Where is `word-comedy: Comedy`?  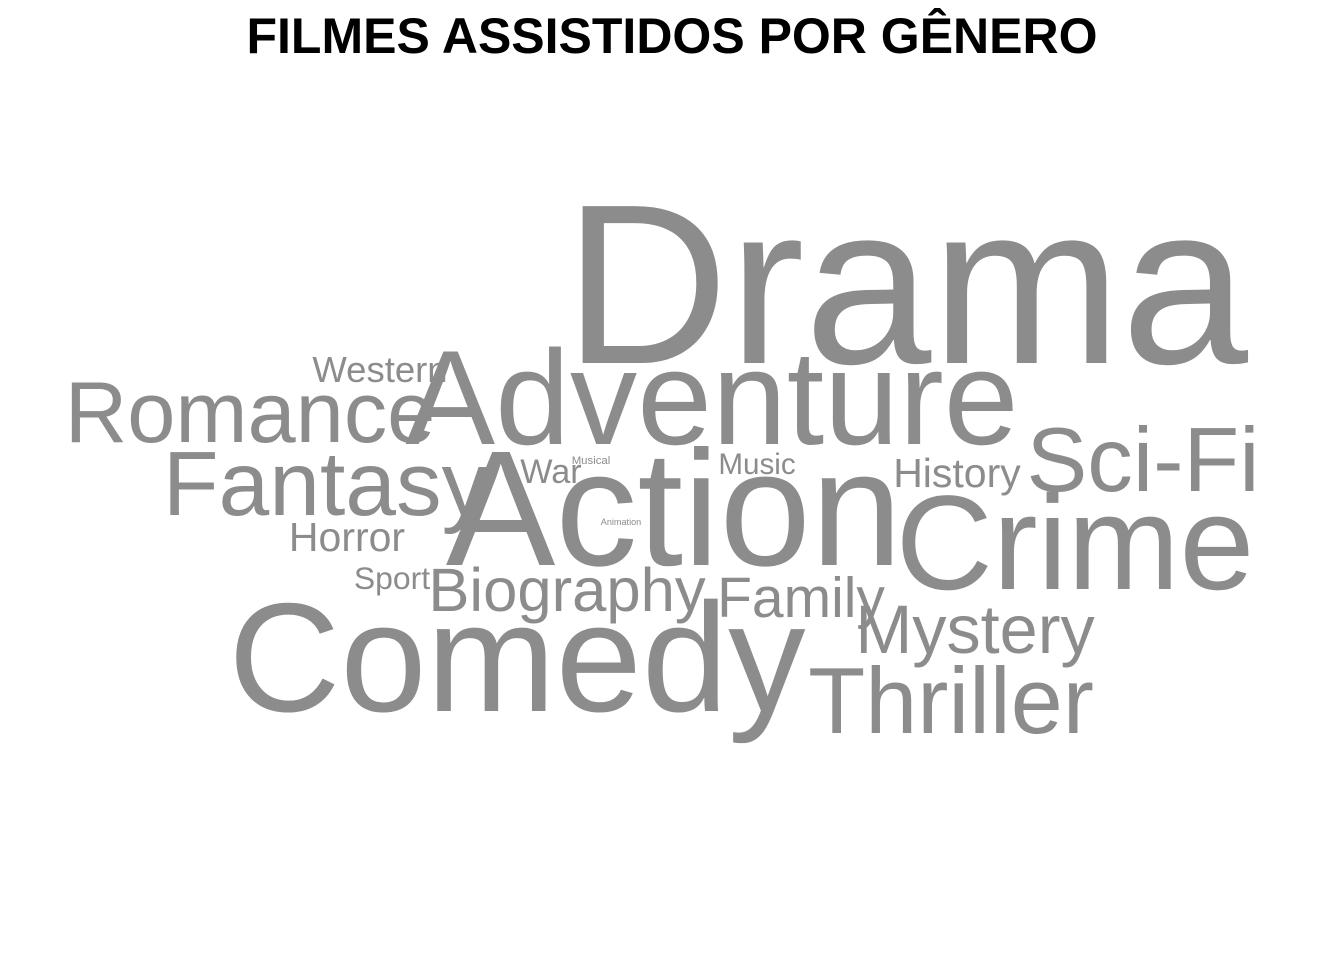 word-comedy: Comedy is located at coordinates (517, 657).